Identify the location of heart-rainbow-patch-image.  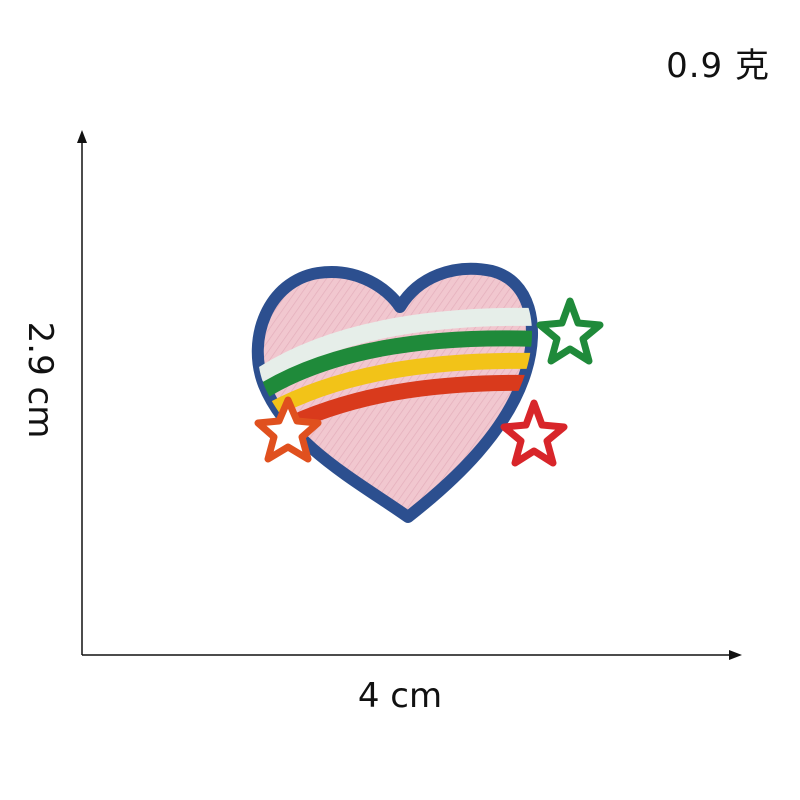
(427, 392).